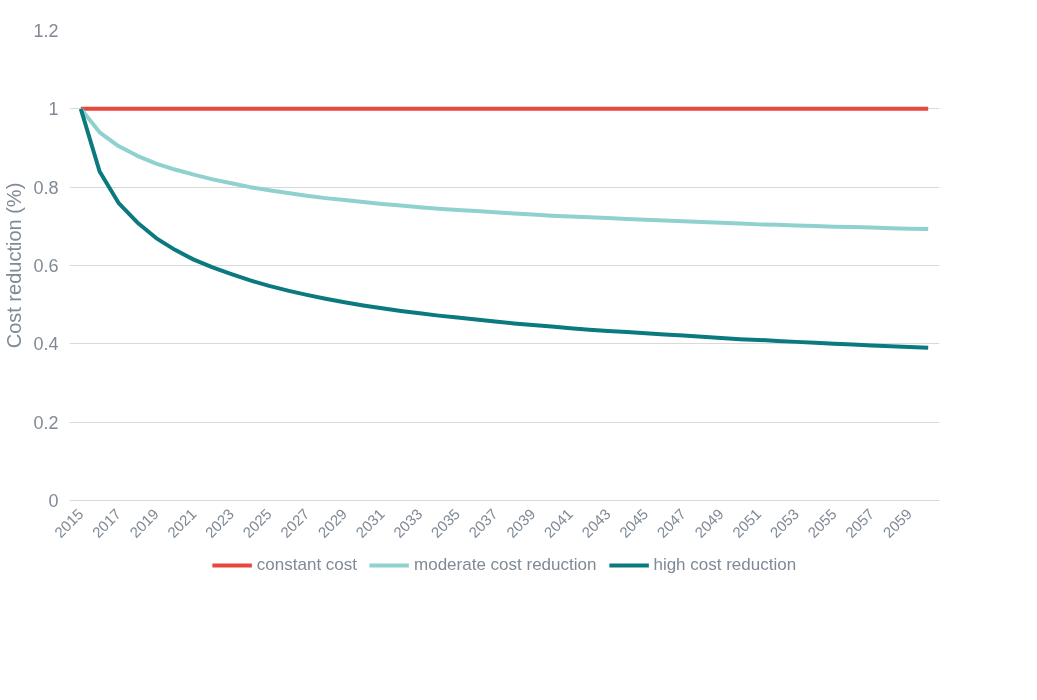 Image resolution: width=1037 pixels, height=700 pixels. I want to click on y-tick-label: 0, so click(53, 501).